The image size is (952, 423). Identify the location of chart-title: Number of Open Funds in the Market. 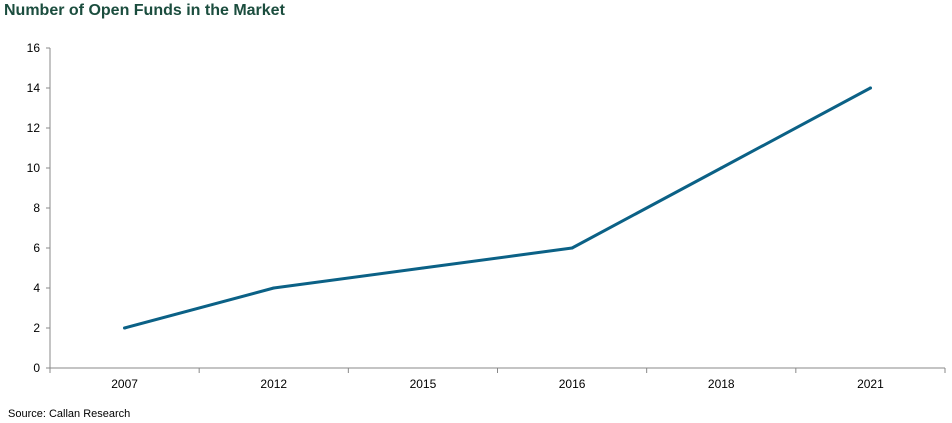
(144, 10).